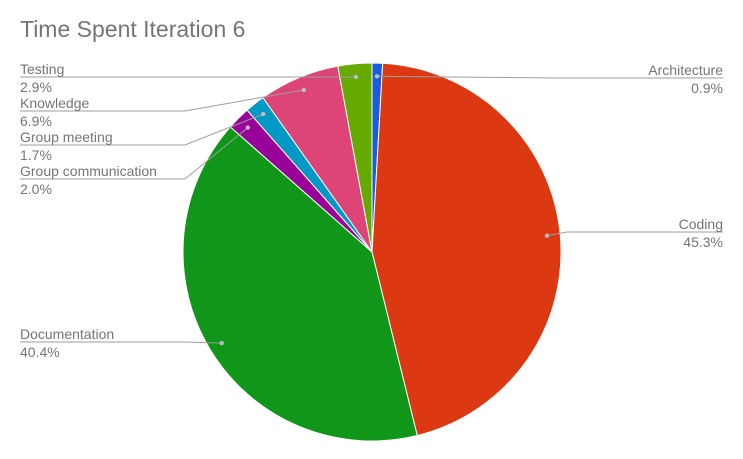 Image resolution: width=743 pixels, height=459 pixels. Describe the element at coordinates (377, 76) in the screenshot. I see `callout-dot-architecture` at that location.